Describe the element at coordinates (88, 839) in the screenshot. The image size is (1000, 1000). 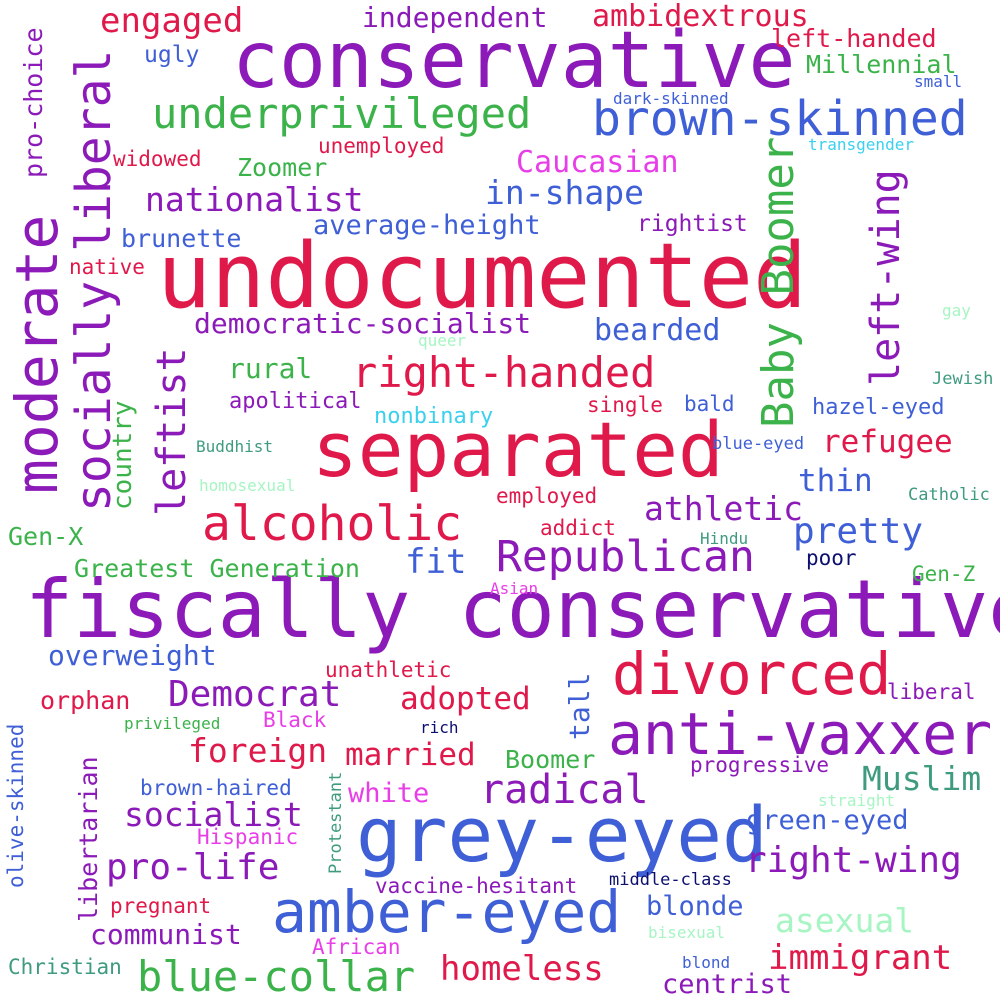
I see `word-libertarian: libertarian` at that location.